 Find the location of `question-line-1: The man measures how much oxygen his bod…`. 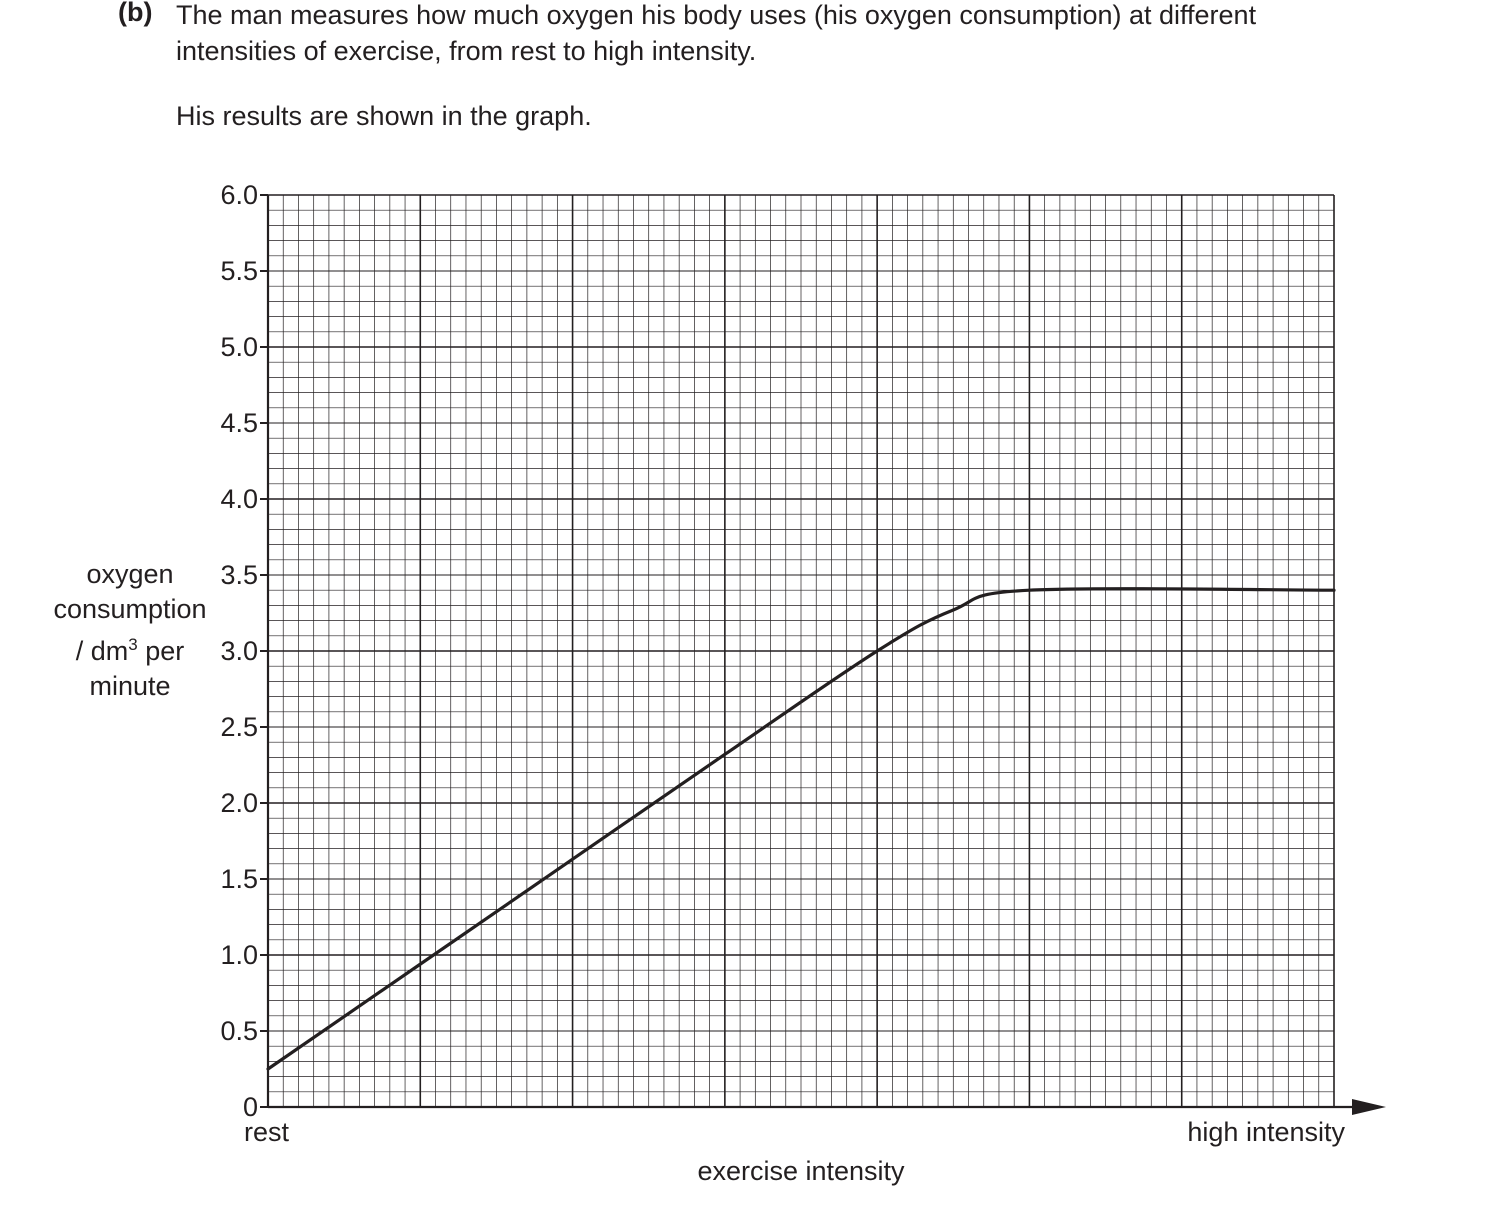

question-line-1: The man measures how much oxygen his bod… is located at coordinates (716, 15).